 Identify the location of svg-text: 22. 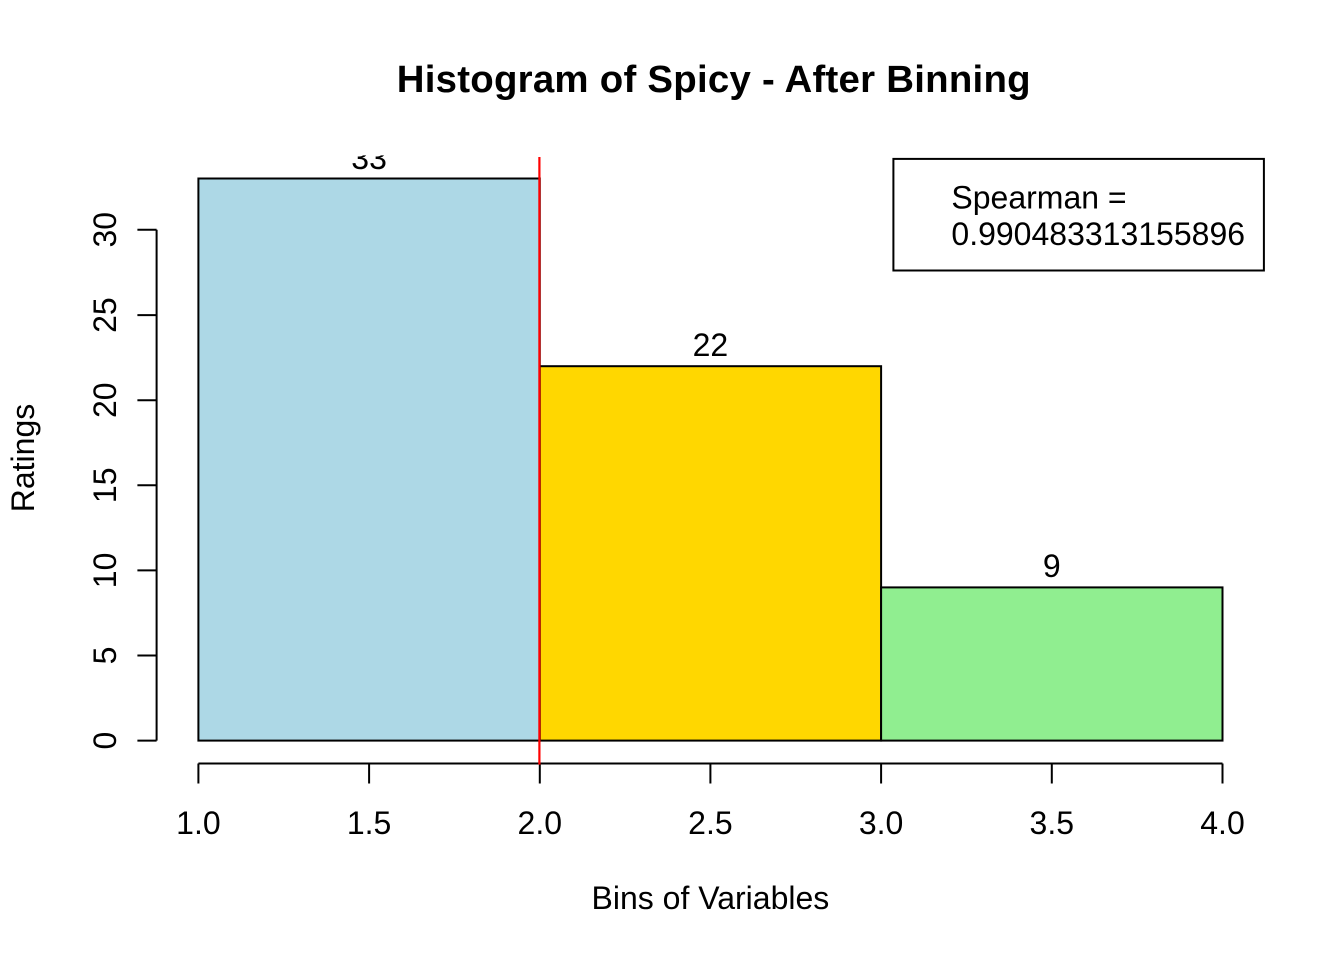
(711, 345).